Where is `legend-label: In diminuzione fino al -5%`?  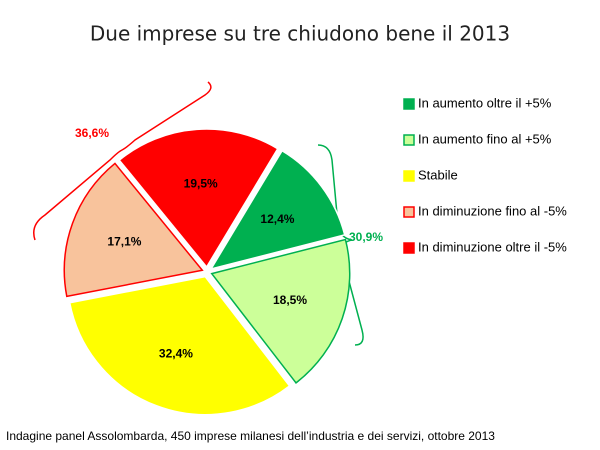 legend-label: In diminuzione fino al -5% is located at coordinates (492, 210).